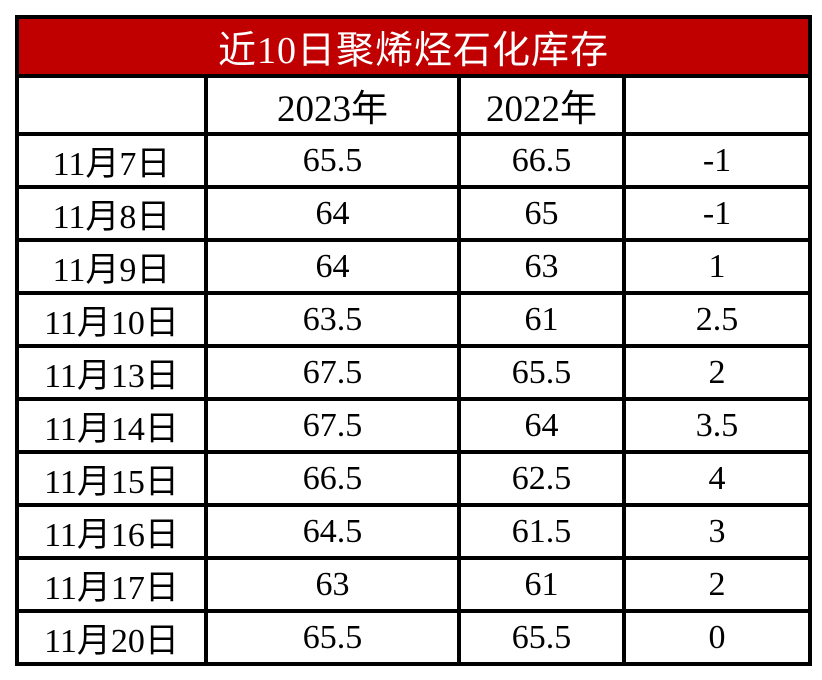  Describe the element at coordinates (541, 105) in the screenshot. I see `col-header-2022: 2022年` at that location.